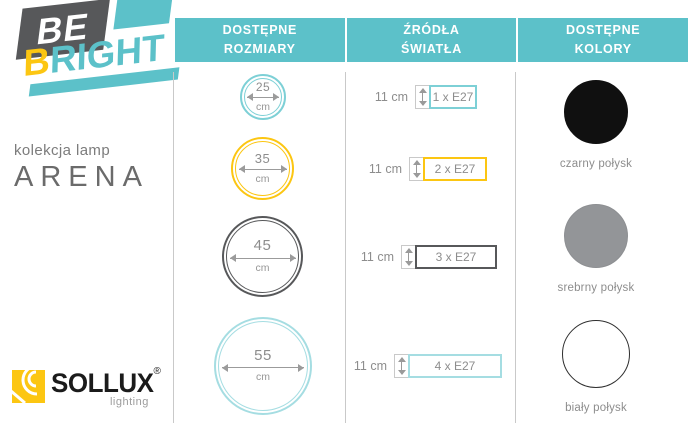 The height and width of the screenshot is (430, 688). Describe the element at coordinates (36, 62) in the screenshot. I see `bright-initial: B` at that location.